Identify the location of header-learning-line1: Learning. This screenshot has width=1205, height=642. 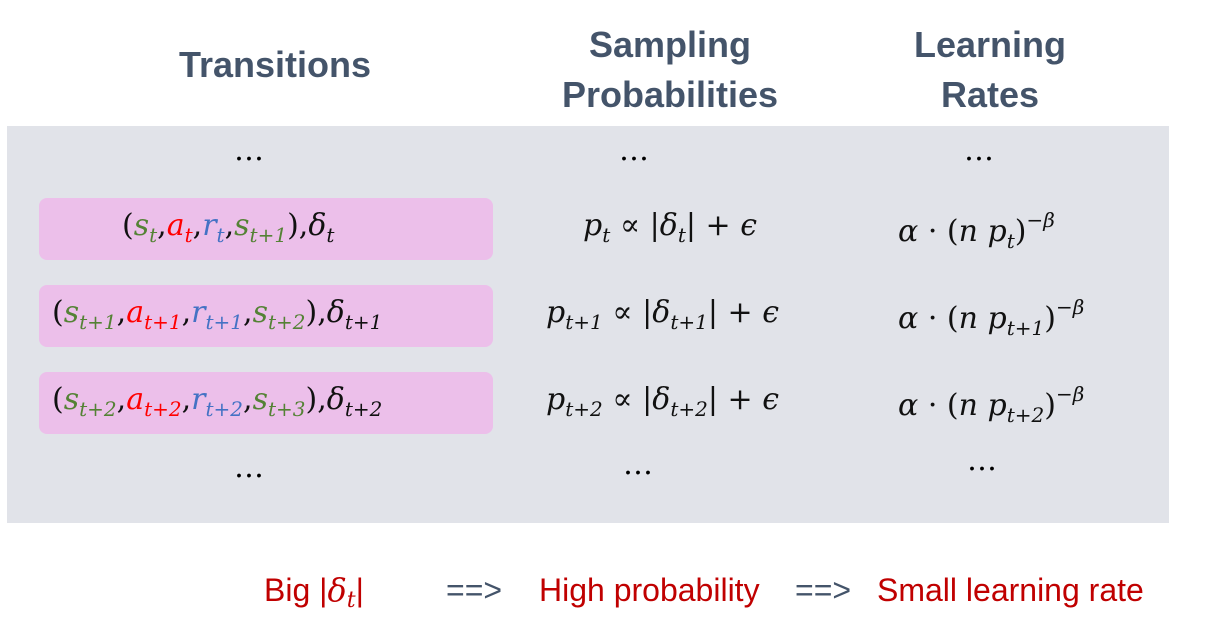
(989, 44).